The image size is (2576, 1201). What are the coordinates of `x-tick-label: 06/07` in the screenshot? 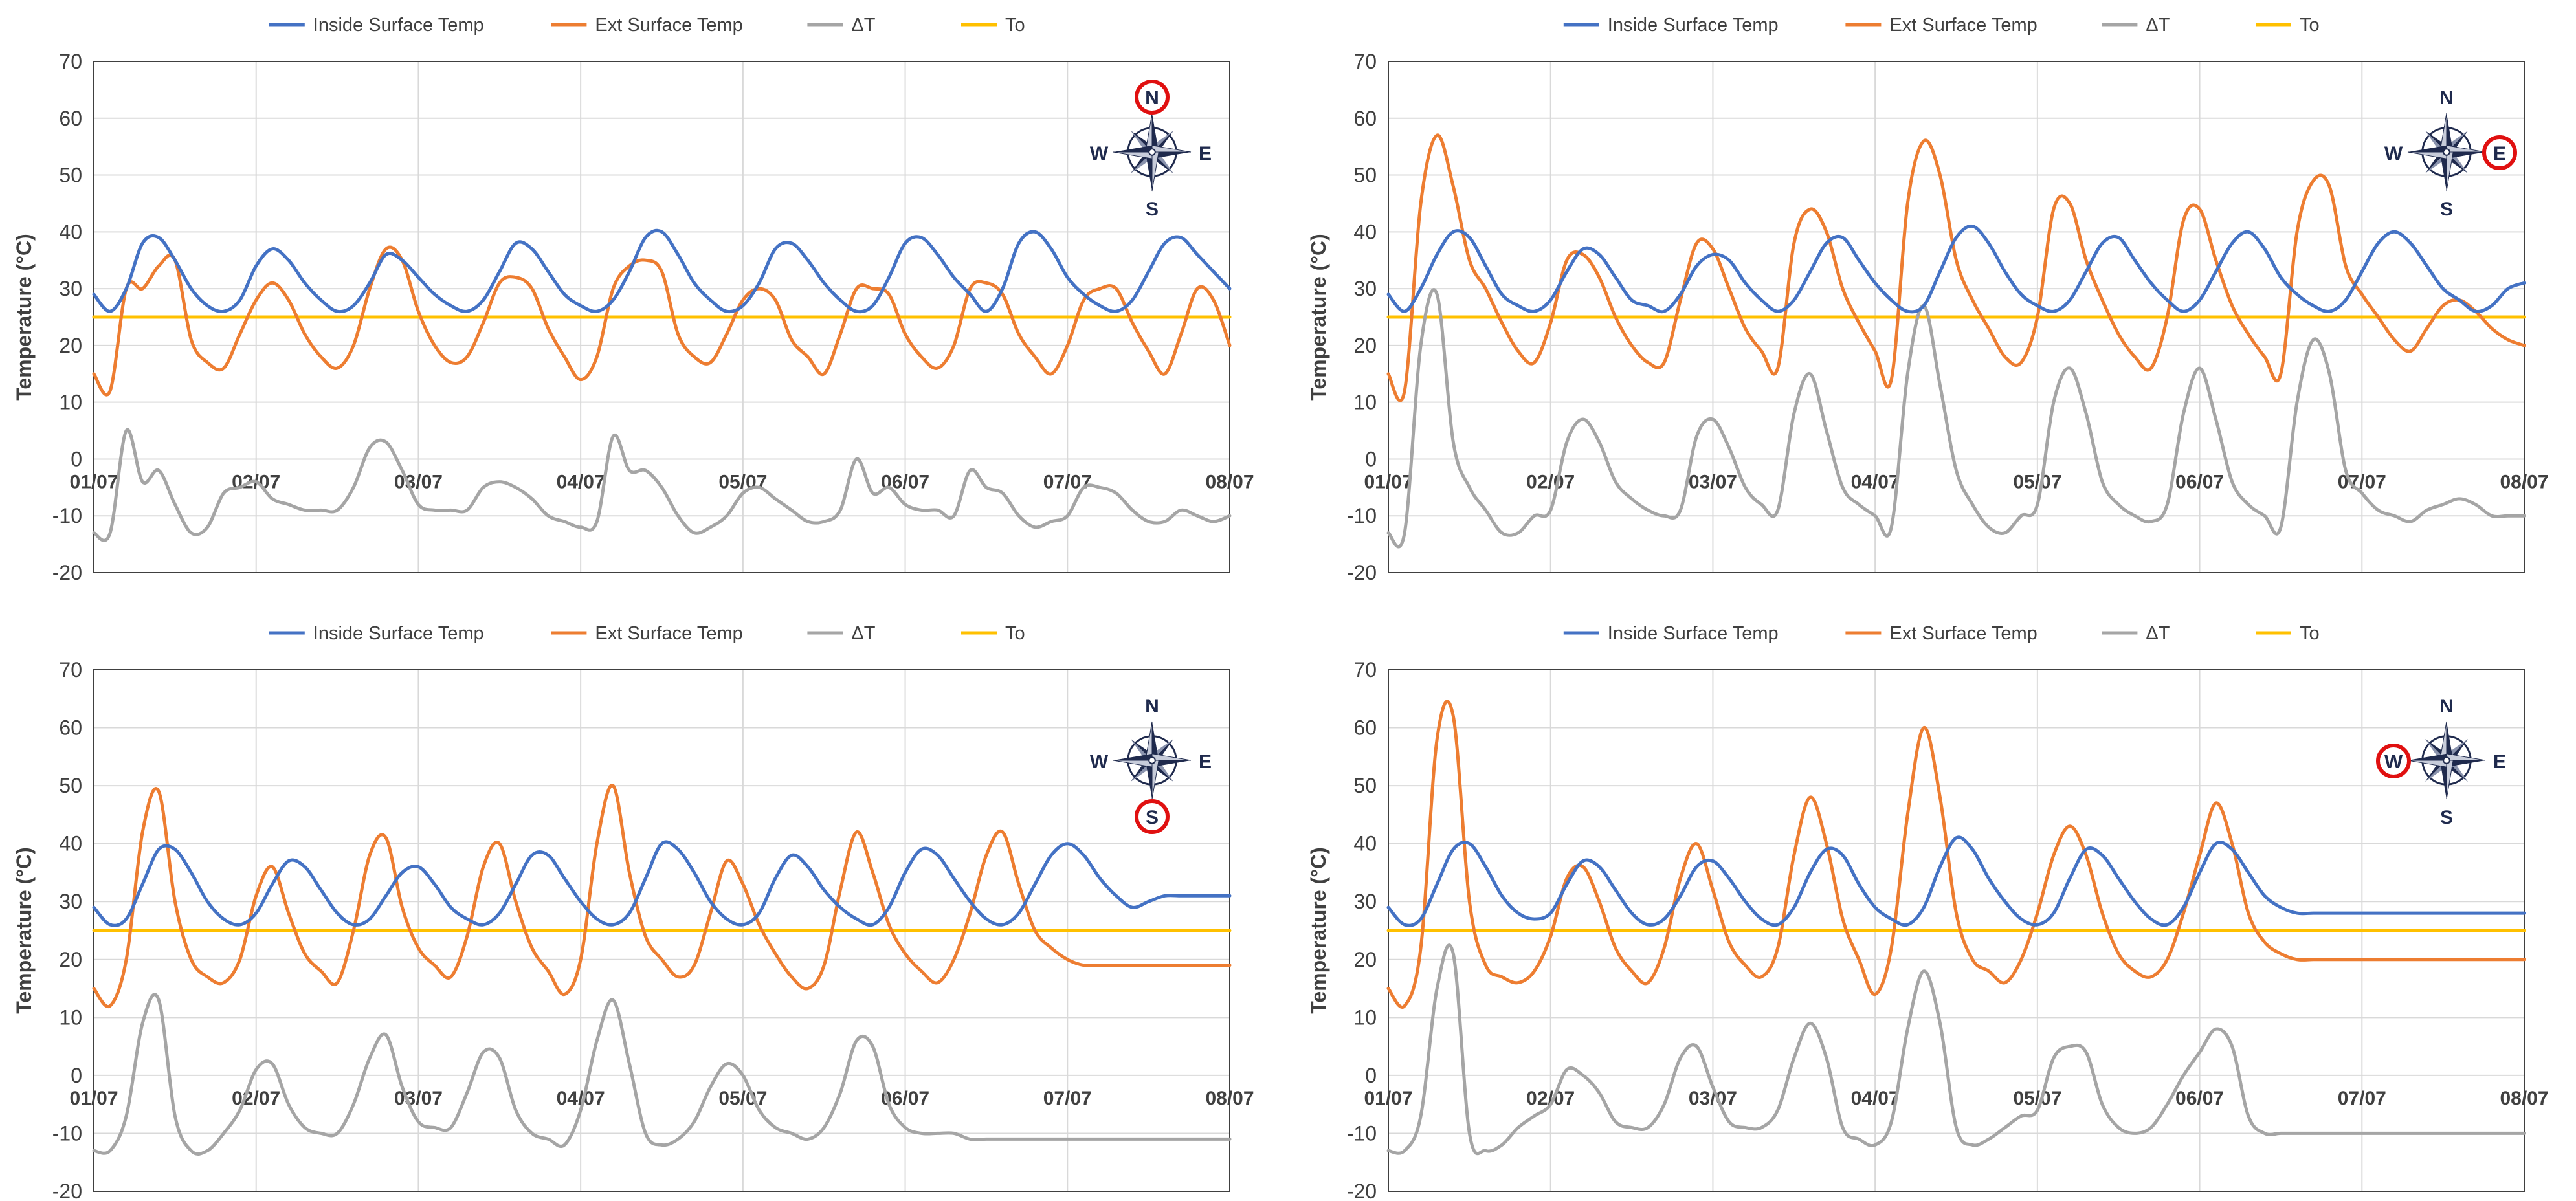 It's located at (2199, 481).